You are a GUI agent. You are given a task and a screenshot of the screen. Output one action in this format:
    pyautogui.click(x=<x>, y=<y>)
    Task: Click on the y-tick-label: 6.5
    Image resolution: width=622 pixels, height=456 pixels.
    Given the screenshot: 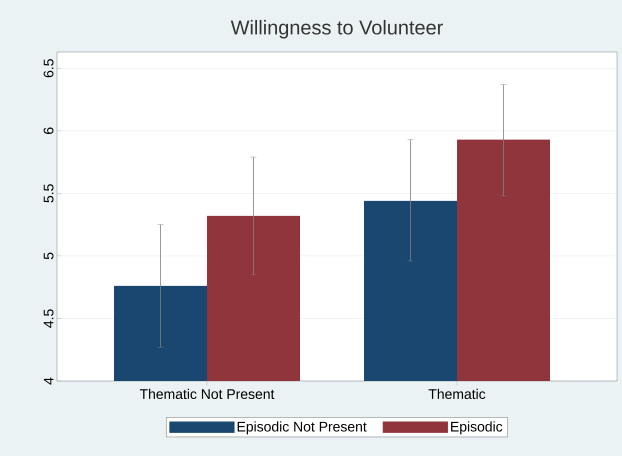 What is the action you would take?
    pyautogui.click(x=49, y=68)
    